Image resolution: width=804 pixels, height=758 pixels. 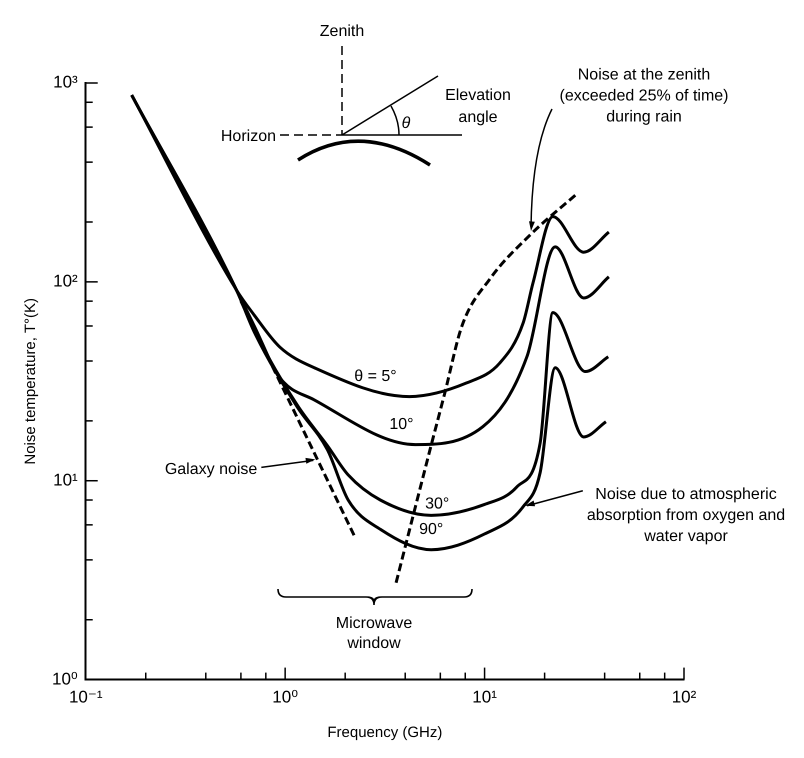 I want to click on x-tick-label: 10¹, so click(x=485, y=696).